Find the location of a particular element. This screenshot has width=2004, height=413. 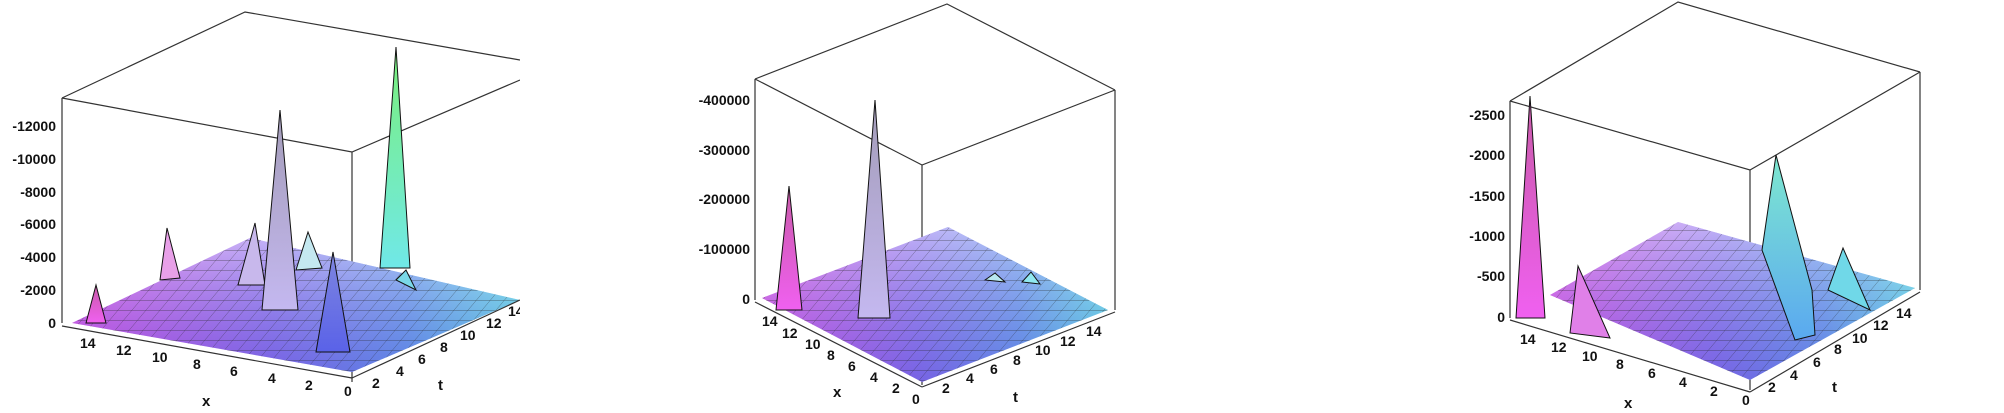

z-tick: -6000 is located at coordinates (38, 224).